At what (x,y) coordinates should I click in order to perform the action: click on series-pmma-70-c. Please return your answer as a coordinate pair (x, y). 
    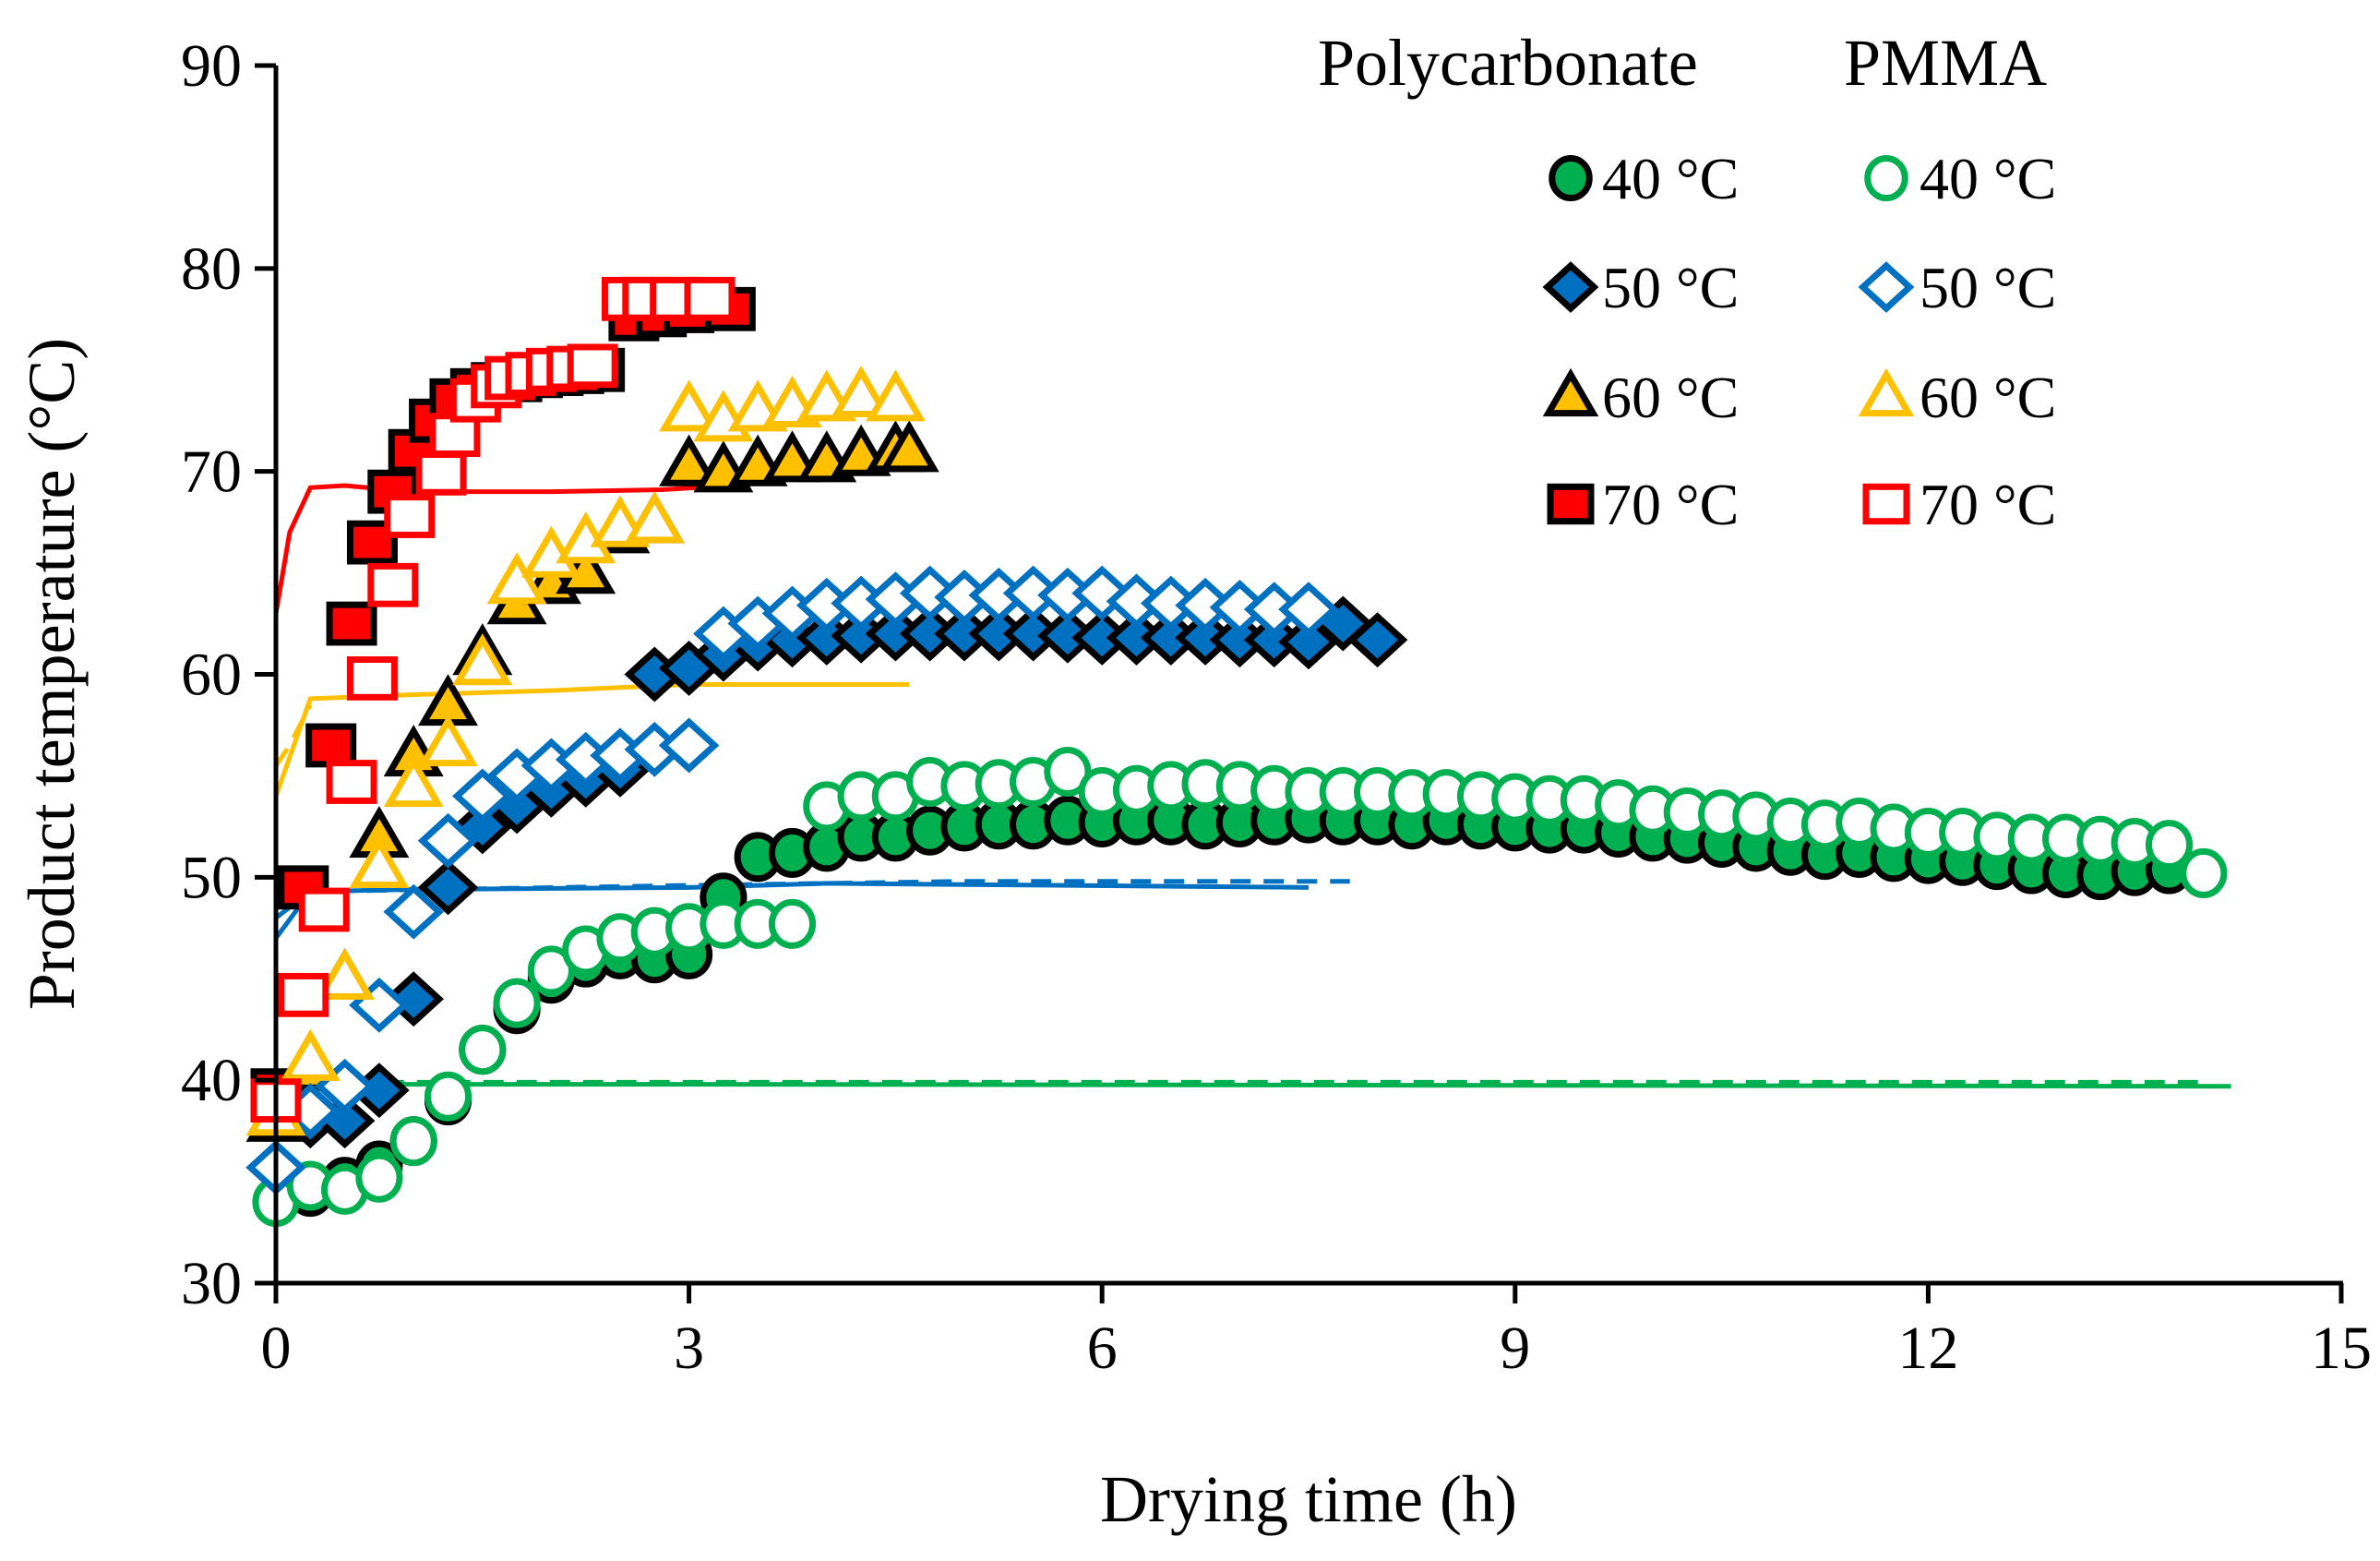
    Looking at the image, I should click on (493, 699).